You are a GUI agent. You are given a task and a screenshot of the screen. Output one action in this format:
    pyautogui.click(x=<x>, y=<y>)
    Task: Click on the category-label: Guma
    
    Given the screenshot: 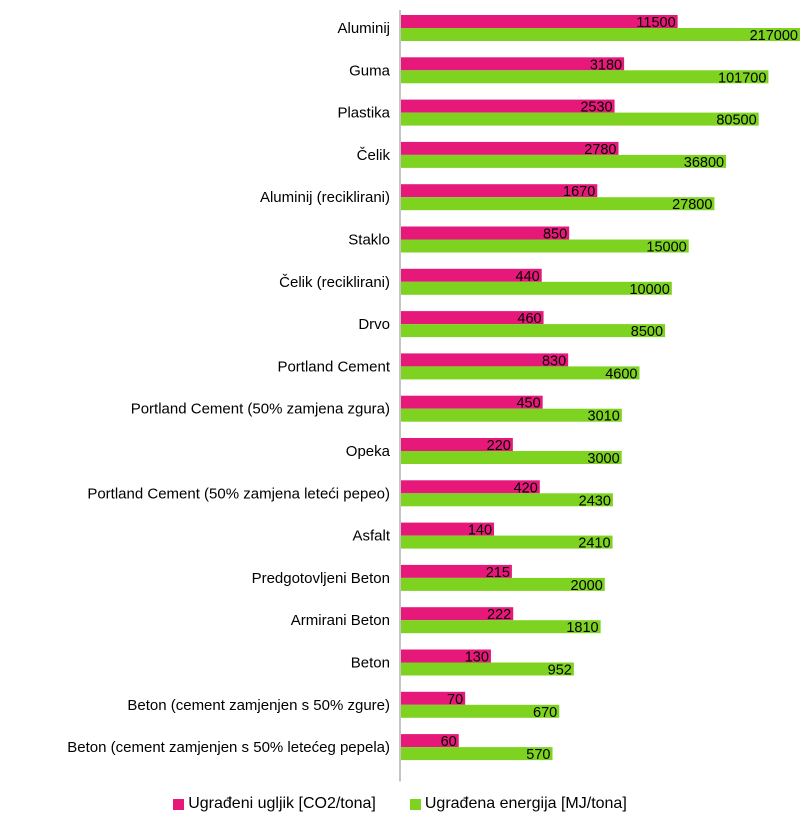 What is the action you would take?
    pyautogui.click(x=370, y=70)
    